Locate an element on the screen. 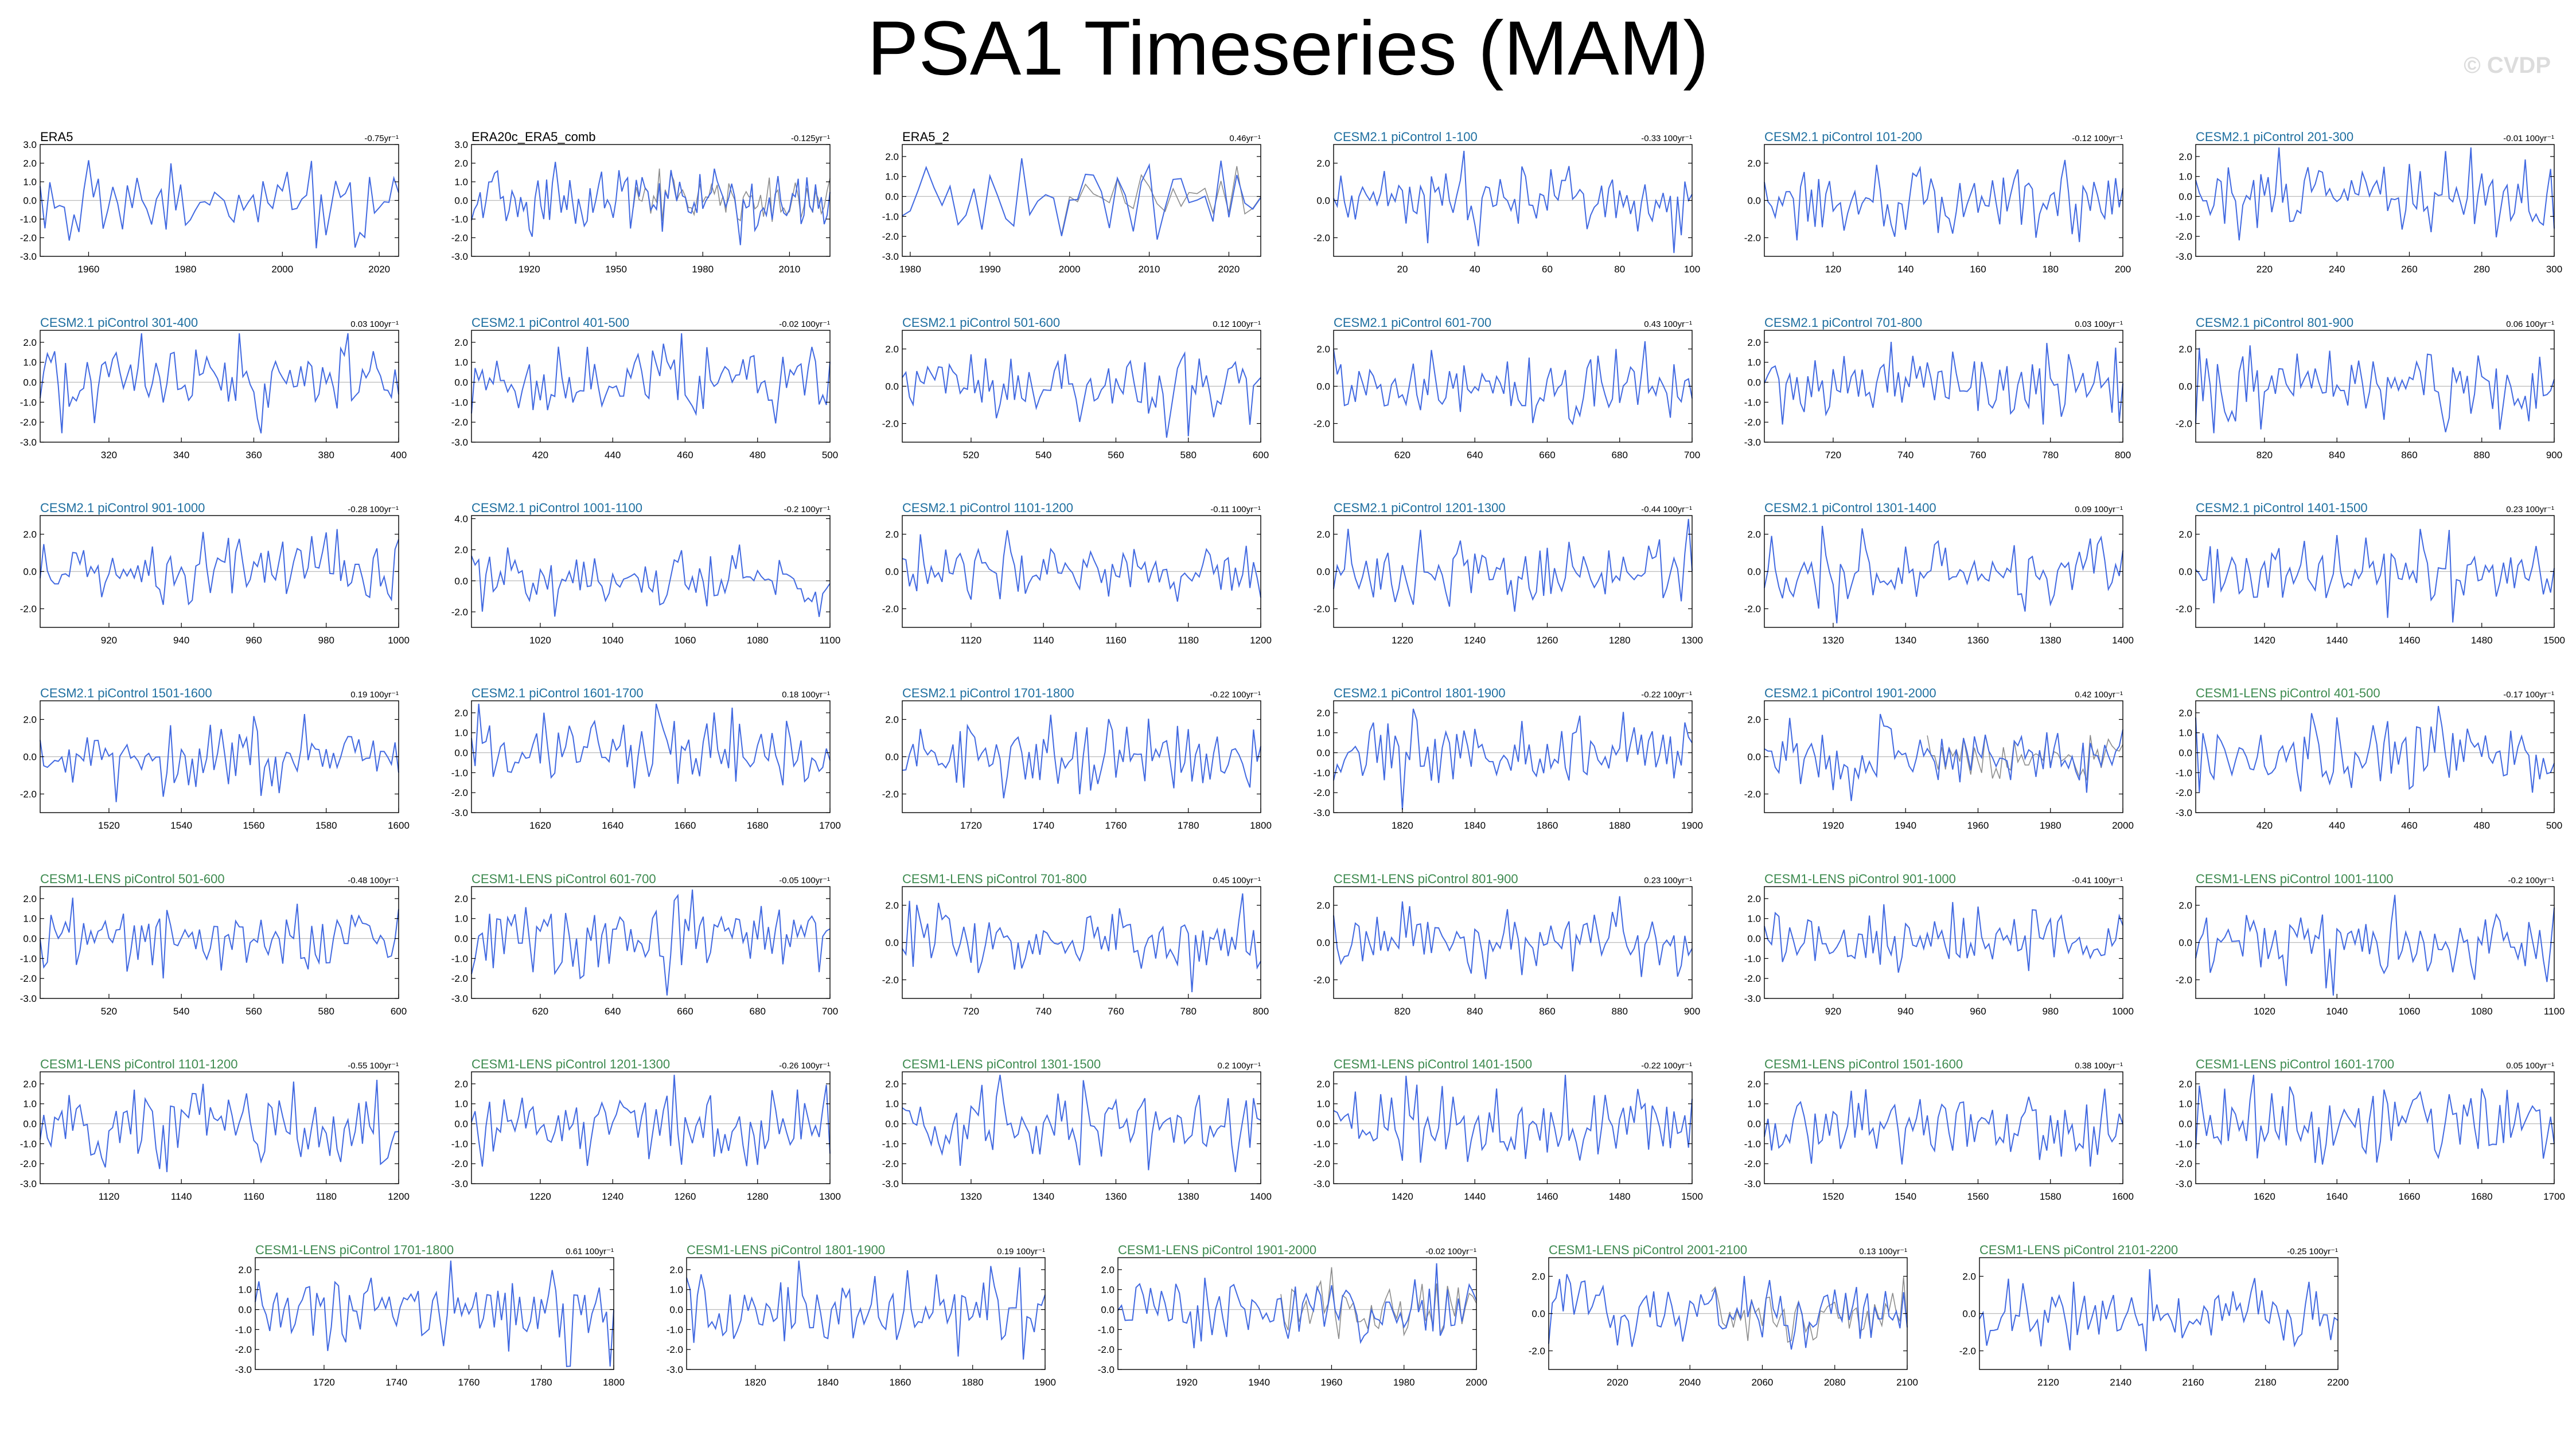 The width and height of the screenshot is (2576, 1436). x-tick-label: 120 is located at coordinates (1833, 269).